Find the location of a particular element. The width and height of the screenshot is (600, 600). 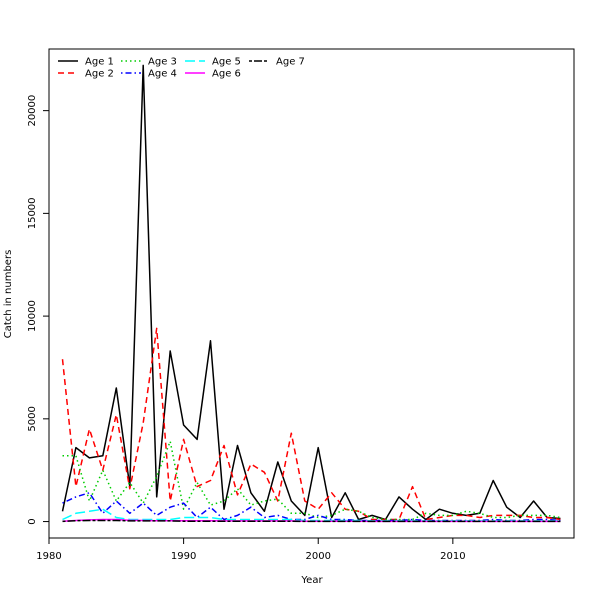

x-tick-label: 2000 is located at coordinates (318, 556).